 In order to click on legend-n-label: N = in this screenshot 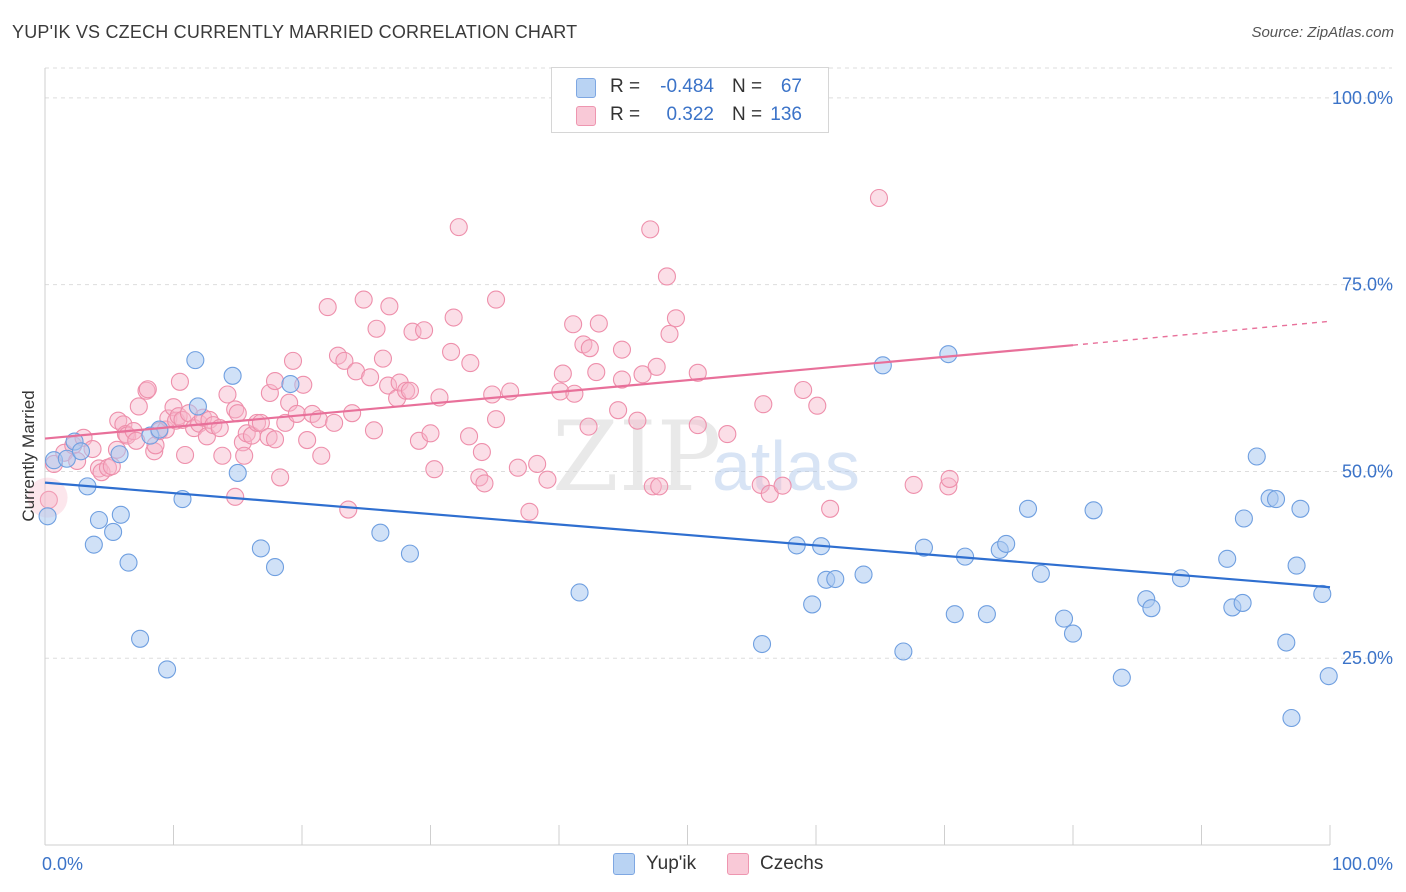, I will do `click(747, 114)`.